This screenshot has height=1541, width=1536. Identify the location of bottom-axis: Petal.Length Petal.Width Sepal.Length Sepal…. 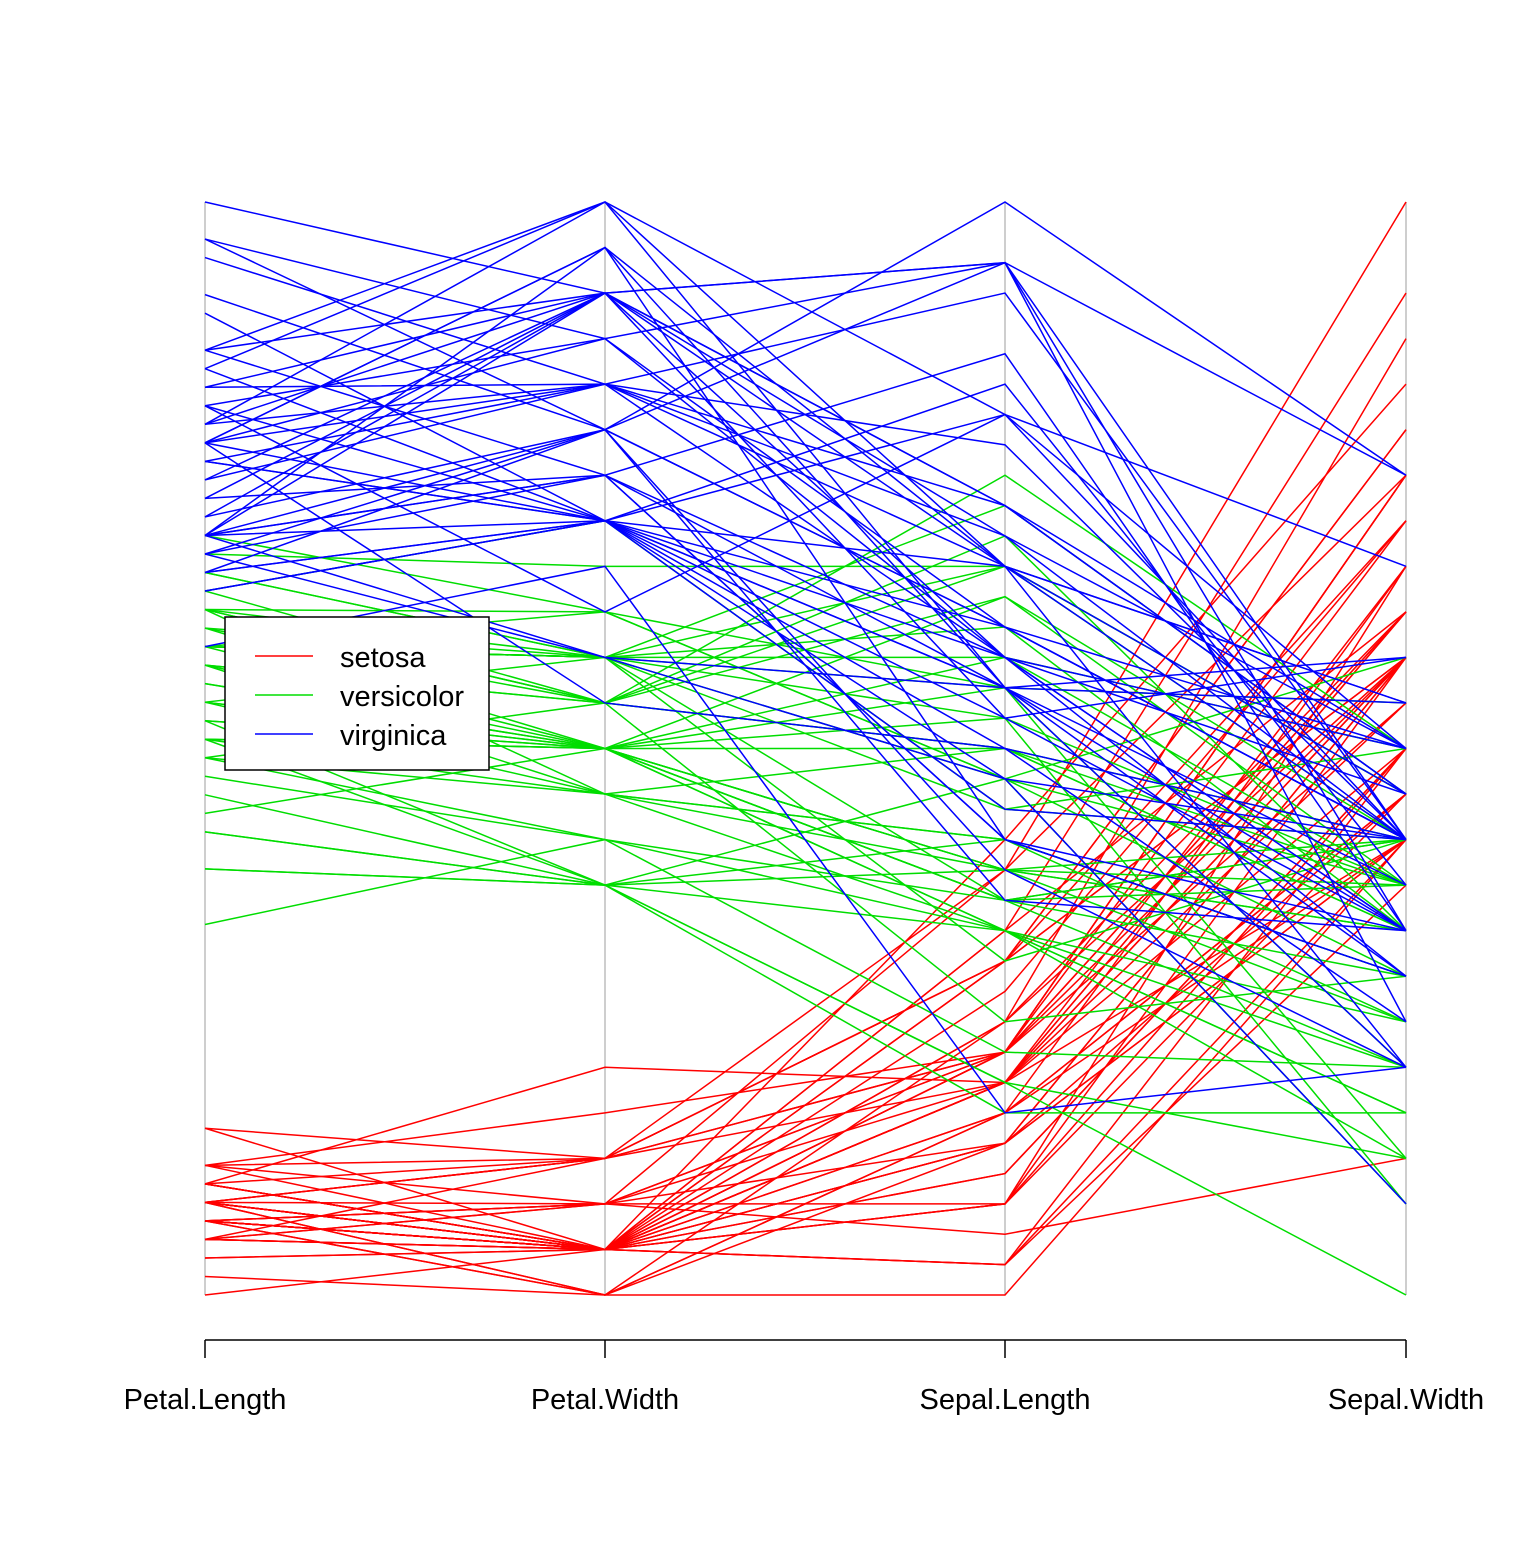
(804, 1377).